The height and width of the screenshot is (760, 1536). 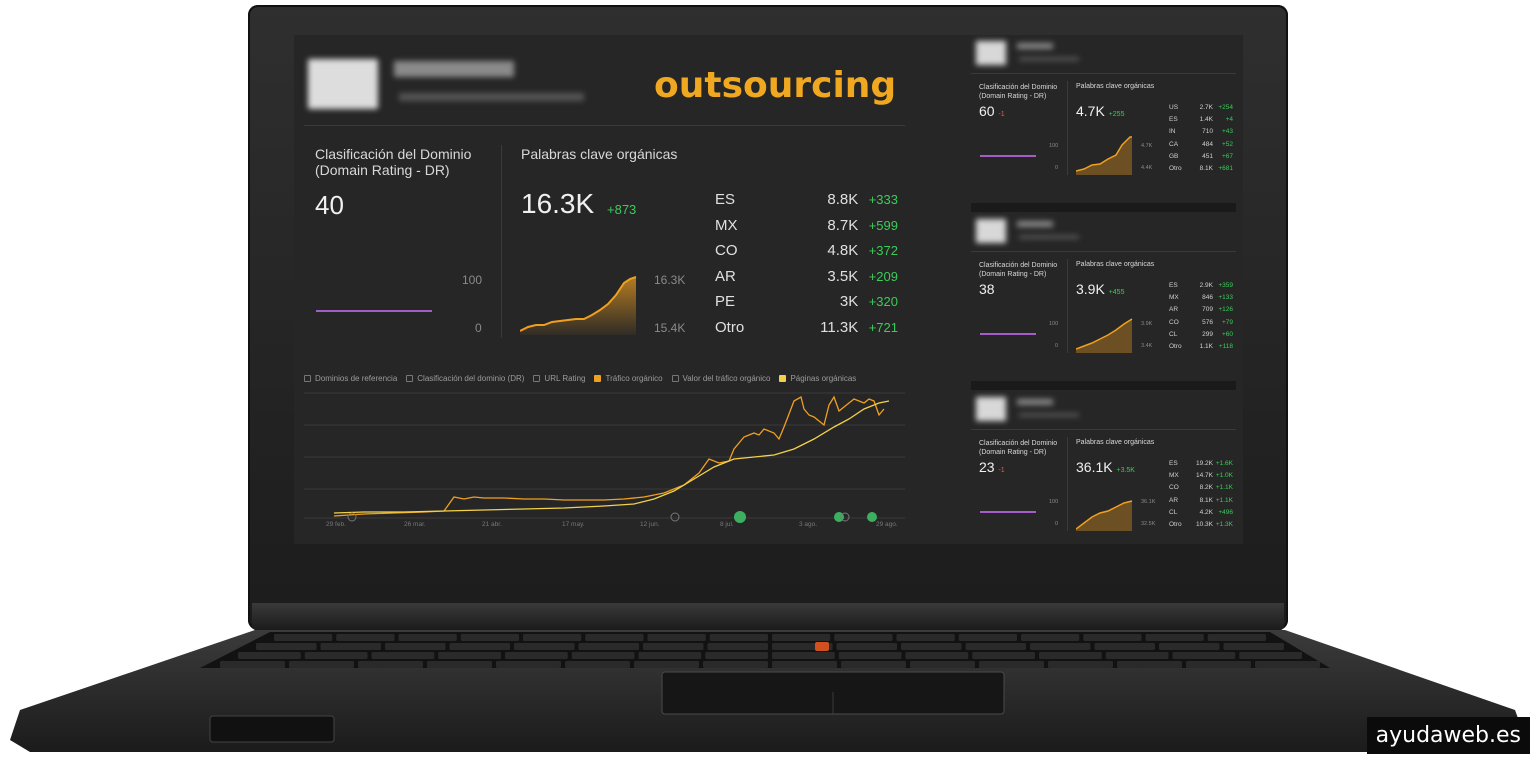 What do you see at coordinates (1206, 500) in the screenshot?
I see `country-value: 8.1K` at bounding box center [1206, 500].